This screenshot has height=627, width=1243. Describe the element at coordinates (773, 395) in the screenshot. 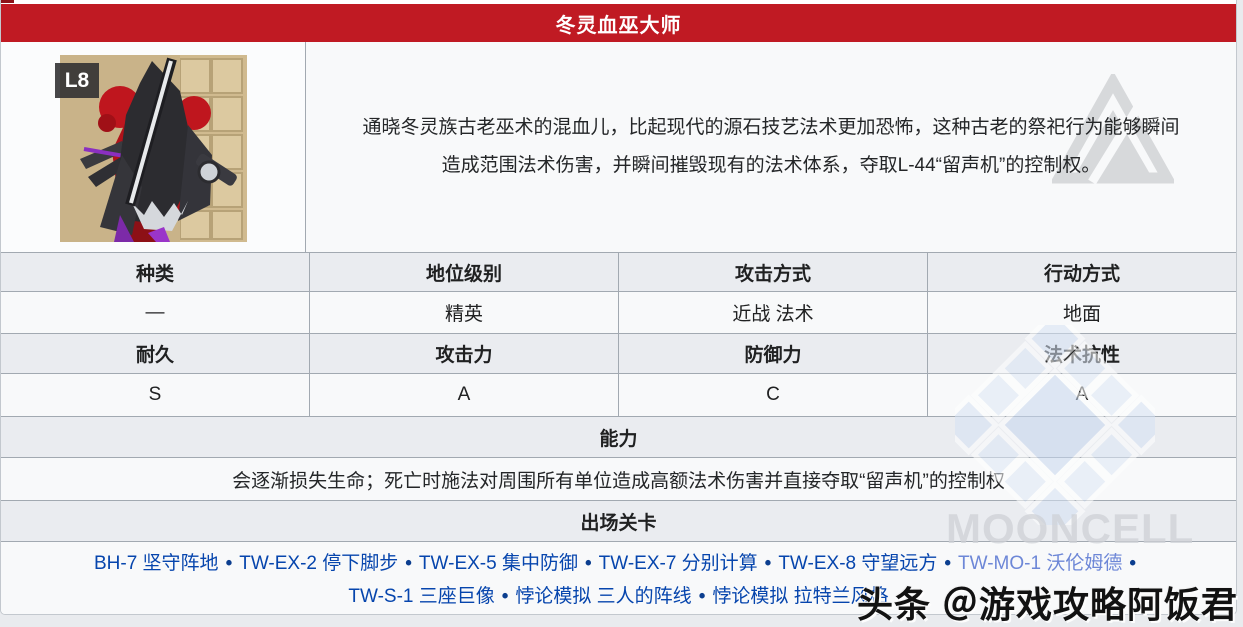

I see `stat-value-cell: C` at that location.